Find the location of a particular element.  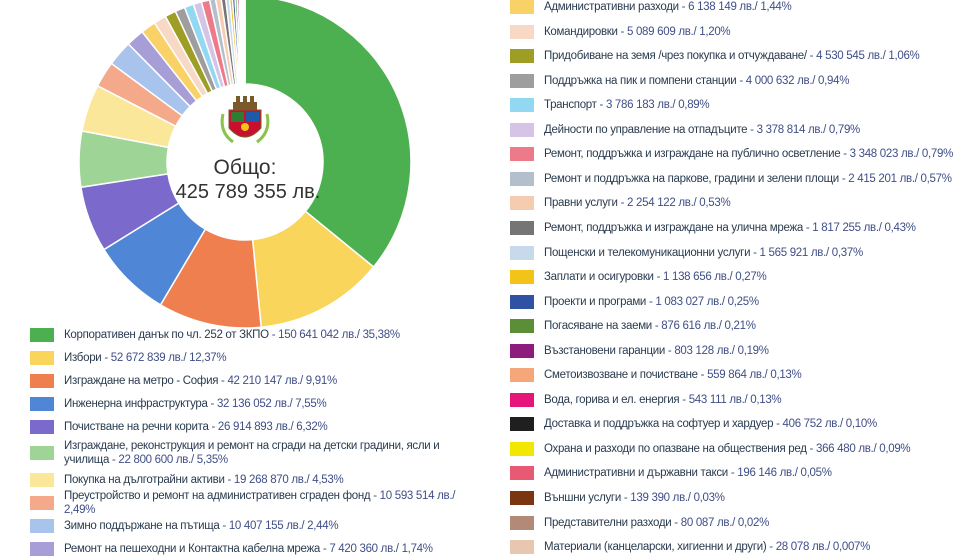

legend-label: Проекти и програми is located at coordinates (595, 302).